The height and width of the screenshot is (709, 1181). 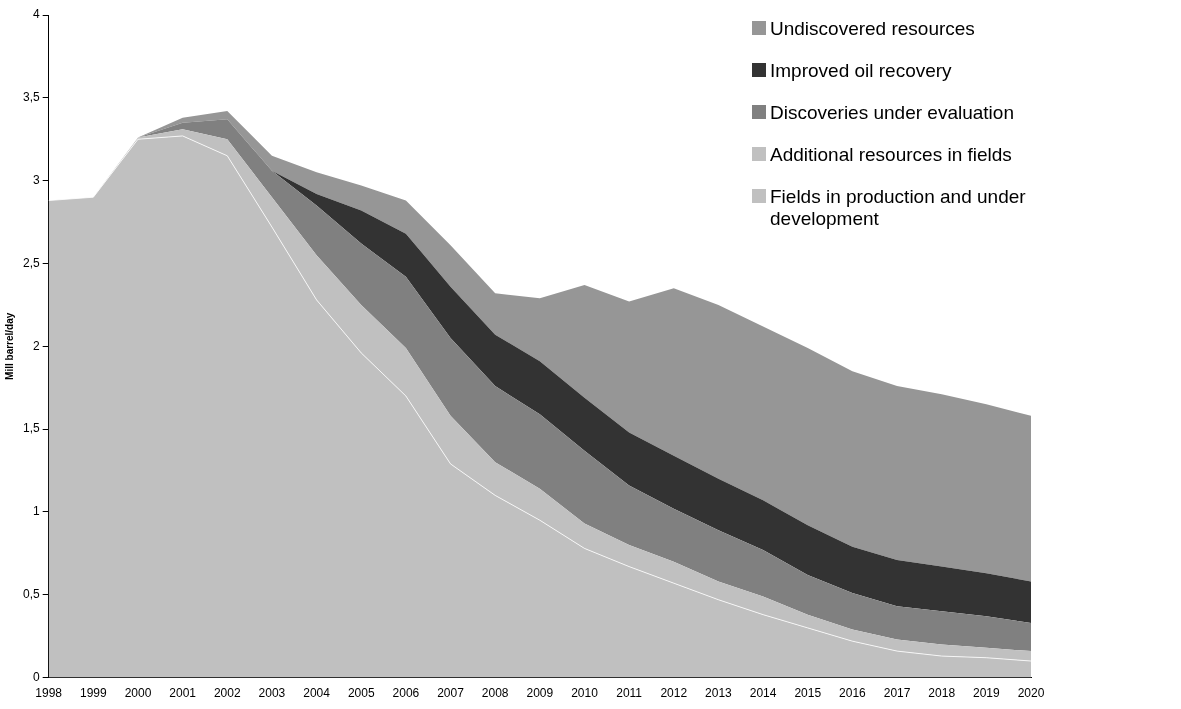 I want to click on y-tick-label: 4, so click(x=36, y=14).